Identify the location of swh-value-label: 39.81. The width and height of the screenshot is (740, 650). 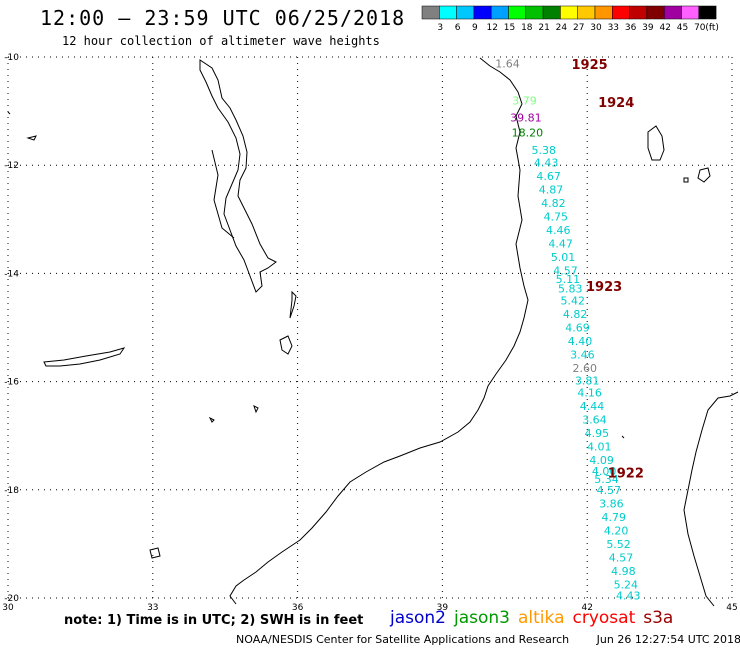
(526, 118).